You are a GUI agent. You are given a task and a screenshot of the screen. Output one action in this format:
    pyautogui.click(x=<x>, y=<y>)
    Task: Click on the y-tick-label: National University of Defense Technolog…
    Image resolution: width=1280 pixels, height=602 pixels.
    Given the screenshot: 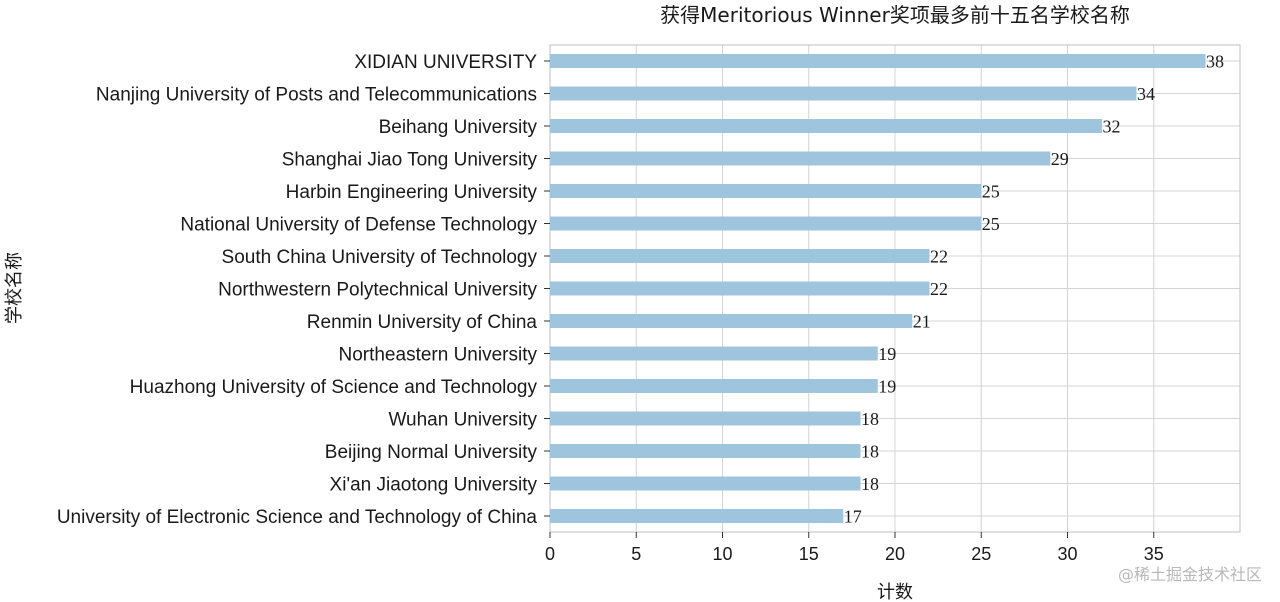 What is the action you would take?
    pyautogui.click(x=358, y=225)
    